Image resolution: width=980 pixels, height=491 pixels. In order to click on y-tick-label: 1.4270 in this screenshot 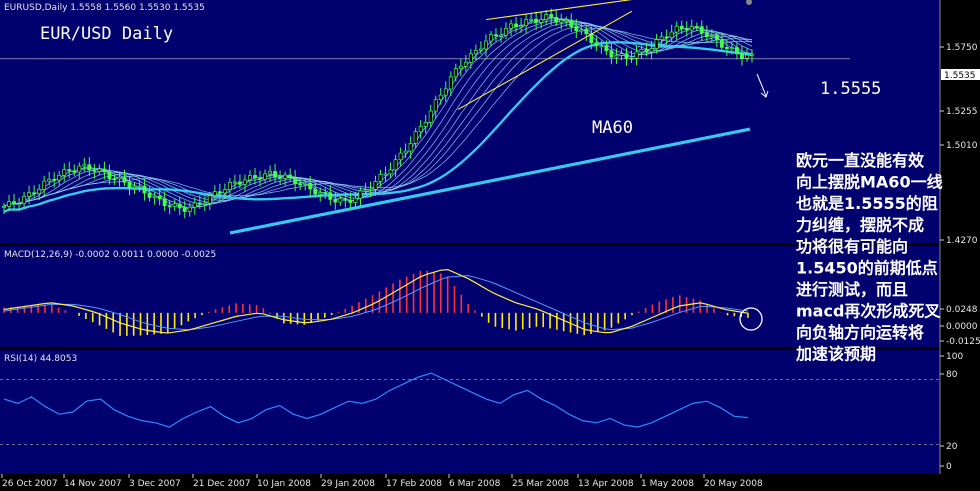, I will do `click(962, 241)`.